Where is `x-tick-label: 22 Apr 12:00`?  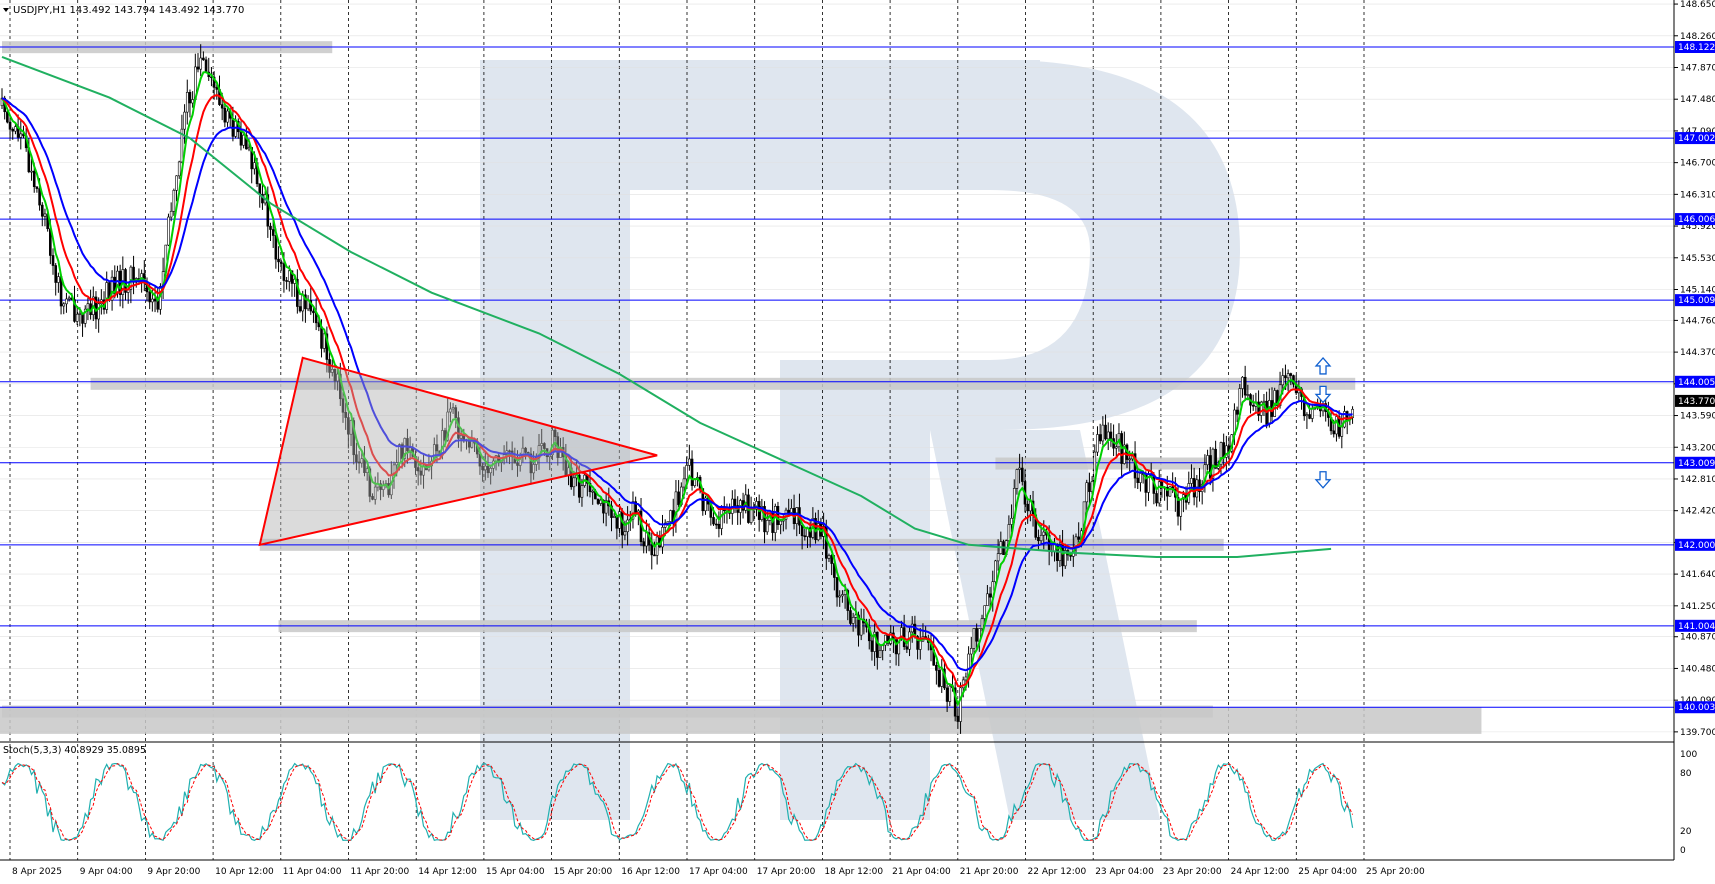
x-tick-label: 22 Apr 12:00 is located at coordinates (1057, 872).